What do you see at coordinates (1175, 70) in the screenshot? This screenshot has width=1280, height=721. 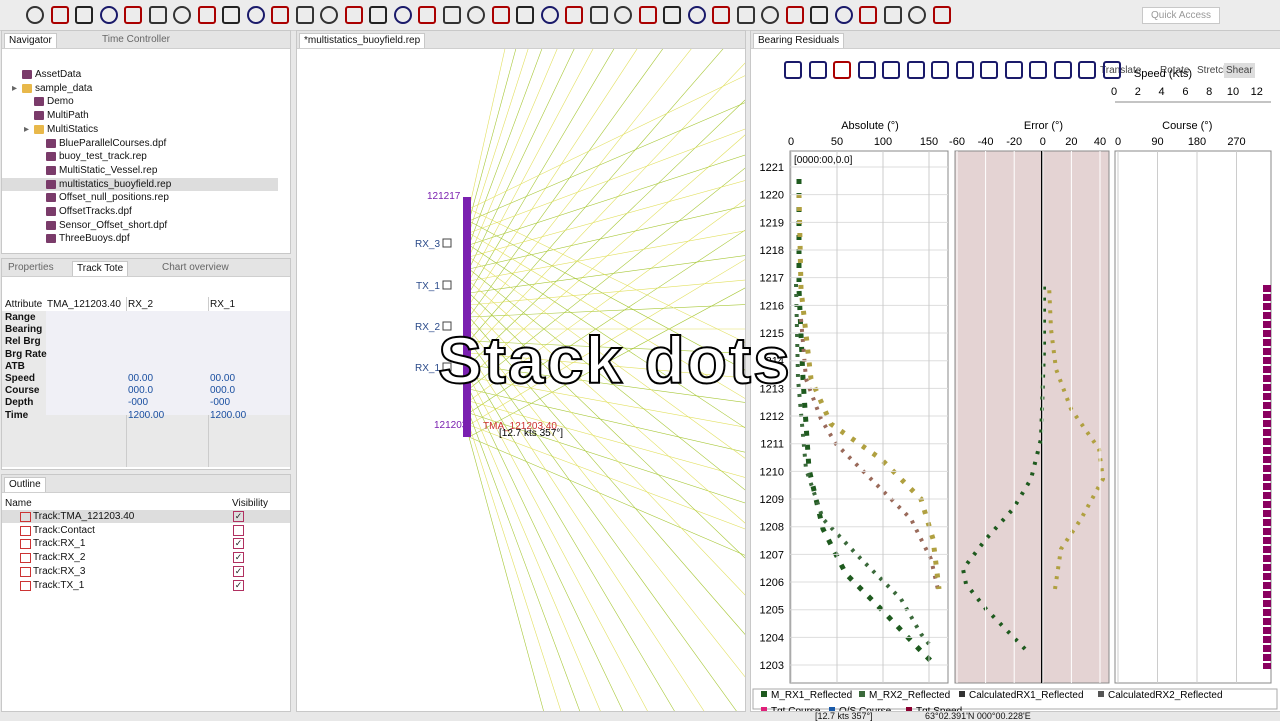 I see `mode-button: Rotate` at bounding box center [1175, 70].